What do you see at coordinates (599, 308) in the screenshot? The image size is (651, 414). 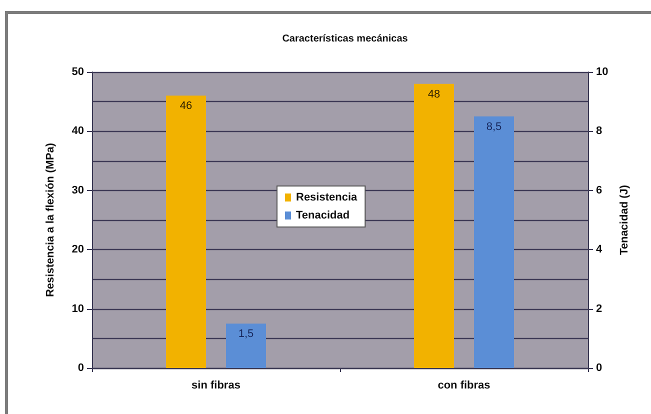 I see `y2-tick-label: 2` at bounding box center [599, 308].